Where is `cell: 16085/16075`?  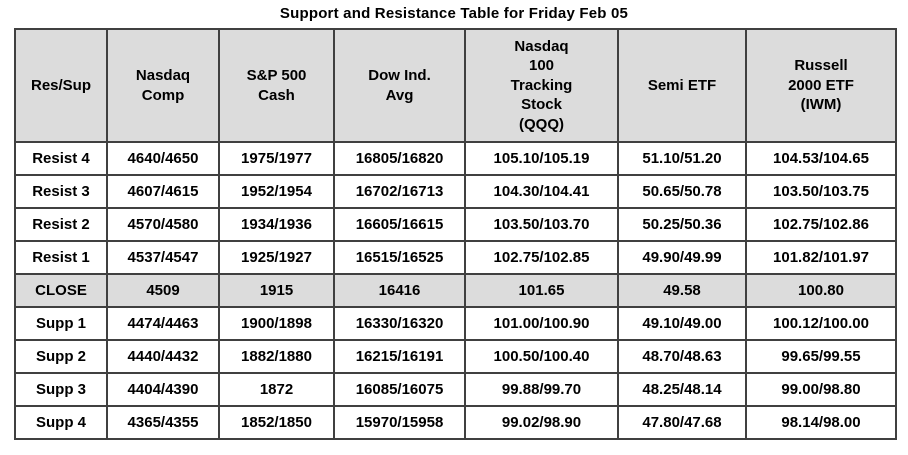 cell: 16085/16075 is located at coordinates (399, 389).